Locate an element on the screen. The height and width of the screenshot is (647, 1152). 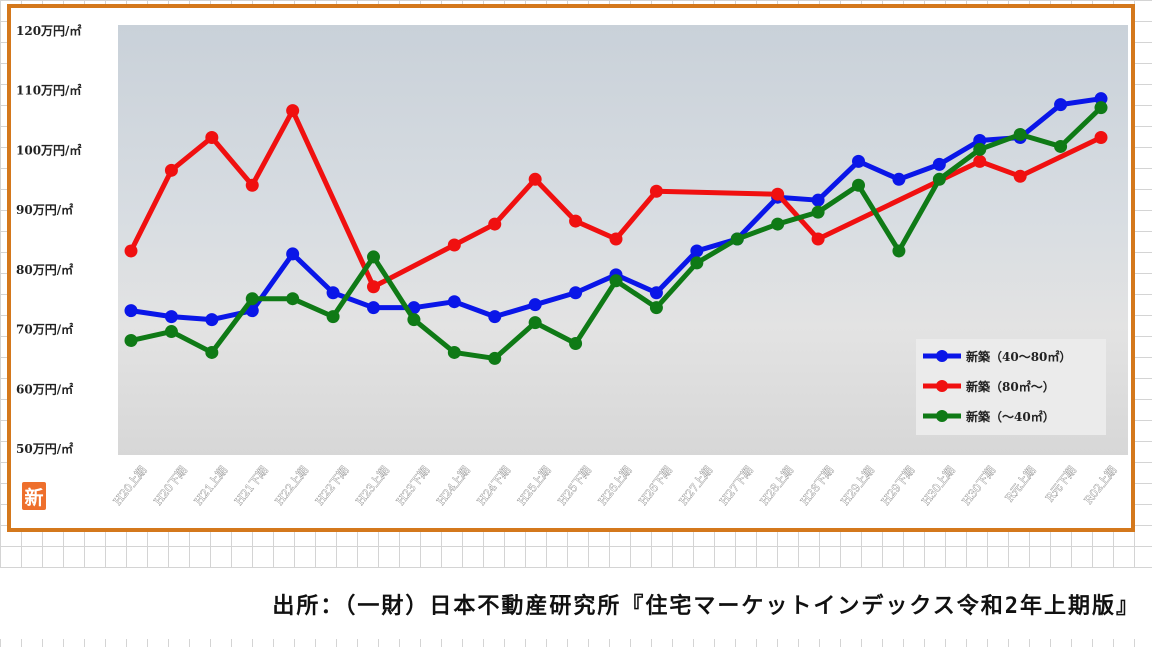
x-tick-label: H27上期 is located at coordinates (696, 486).